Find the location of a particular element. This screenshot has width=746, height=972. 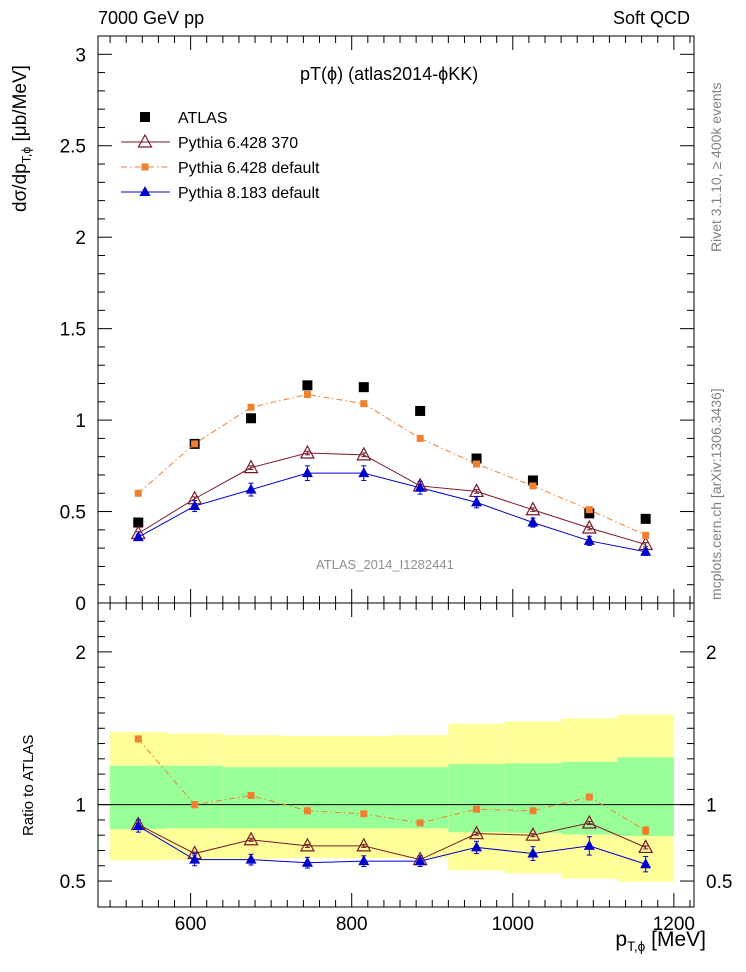

main-line-pythia-6-428-default is located at coordinates (391, 464).